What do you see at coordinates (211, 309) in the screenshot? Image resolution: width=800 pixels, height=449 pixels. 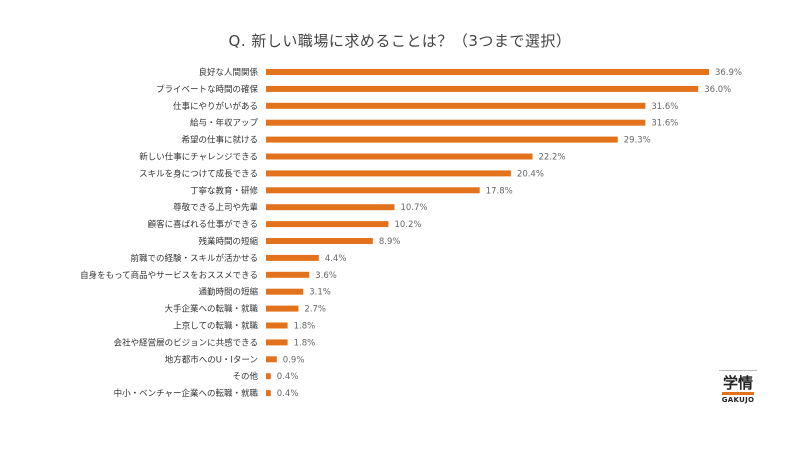 I see `category-label: 大手企業への転職・就職` at bounding box center [211, 309].